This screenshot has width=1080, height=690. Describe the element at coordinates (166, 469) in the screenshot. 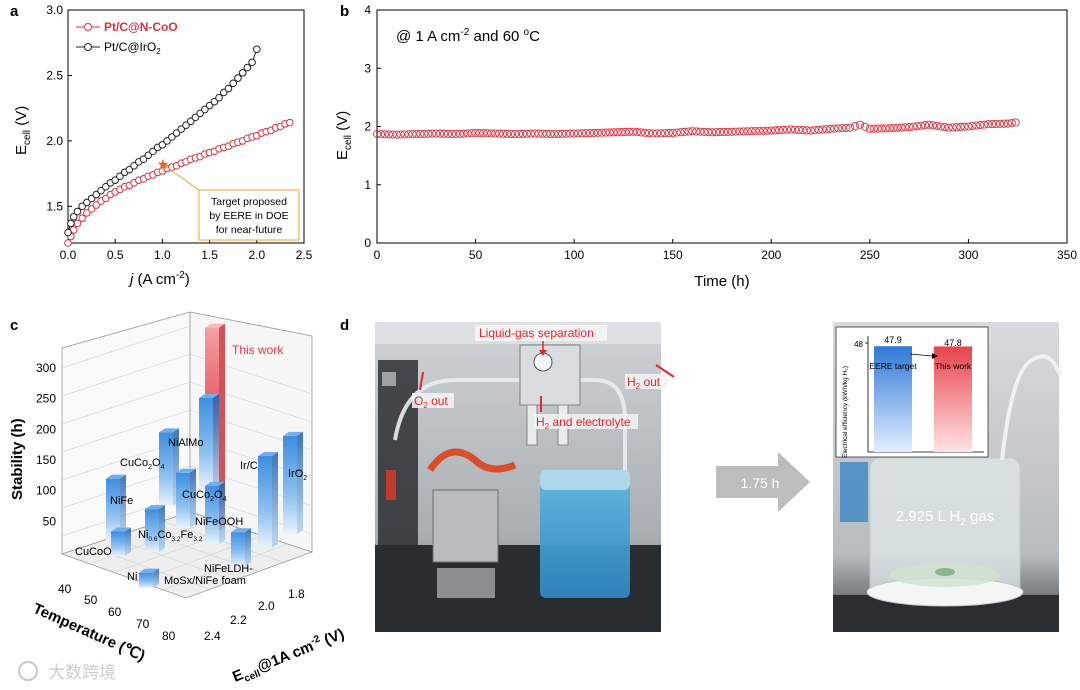

I see `bar-front` at that location.